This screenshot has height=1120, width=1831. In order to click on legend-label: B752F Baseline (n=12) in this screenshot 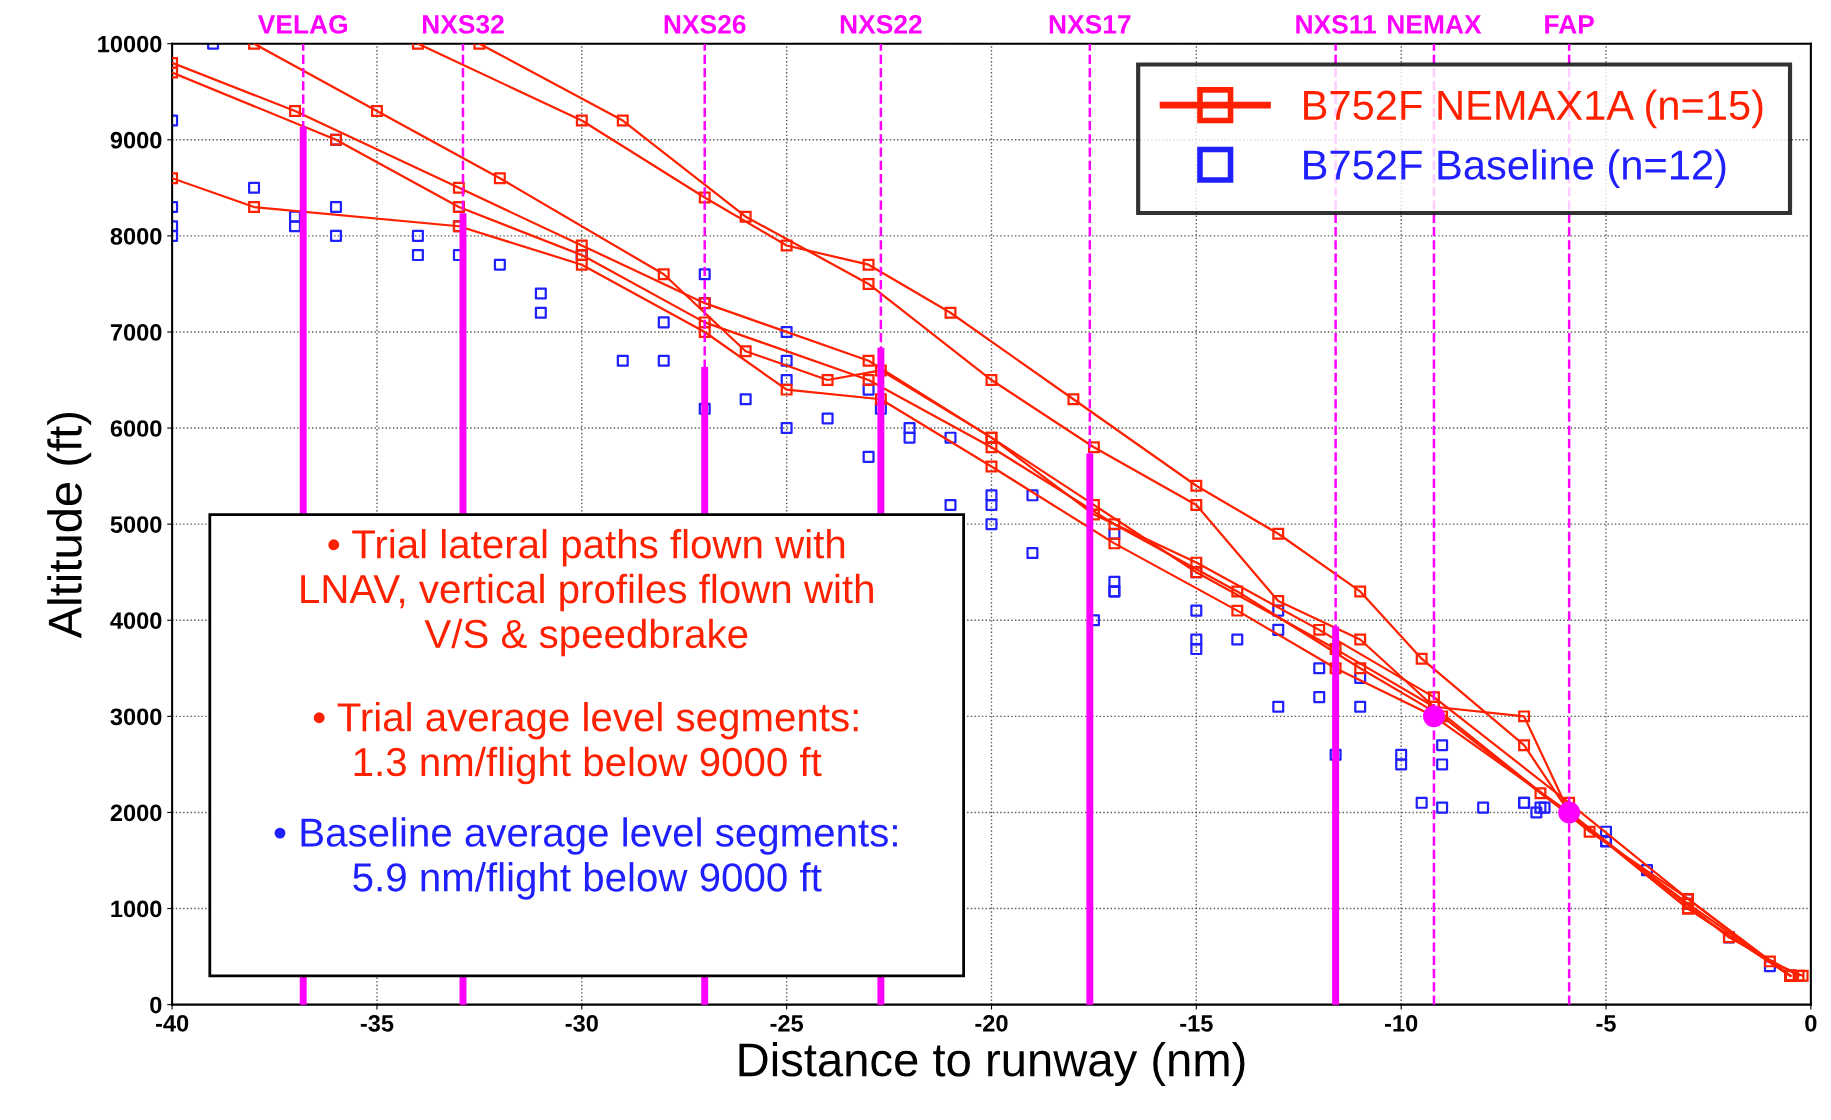, I will do `click(1515, 169)`.